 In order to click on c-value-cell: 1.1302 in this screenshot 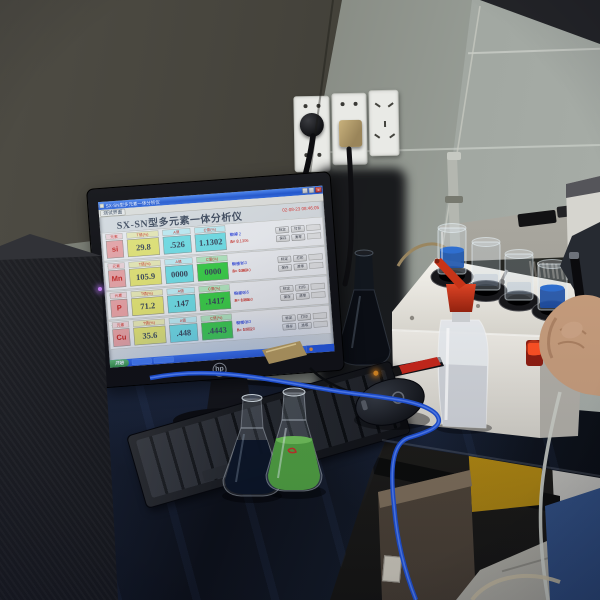, I will do `click(210, 242)`.